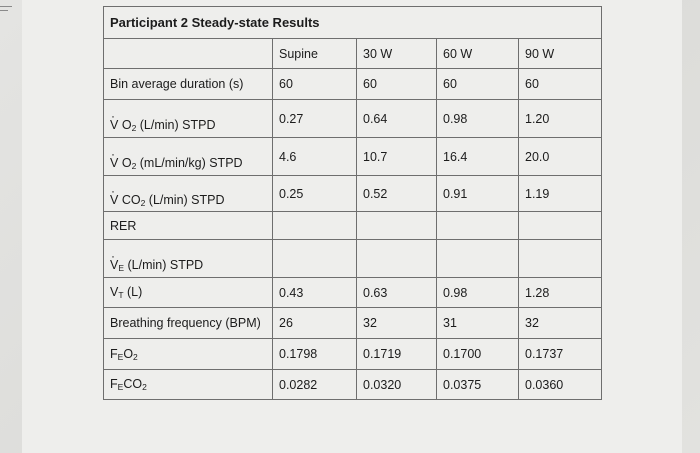 Image resolution: width=700 pixels, height=453 pixels. What do you see at coordinates (314, 193) in the screenshot?
I see `table-cell: 0.25` at bounding box center [314, 193].